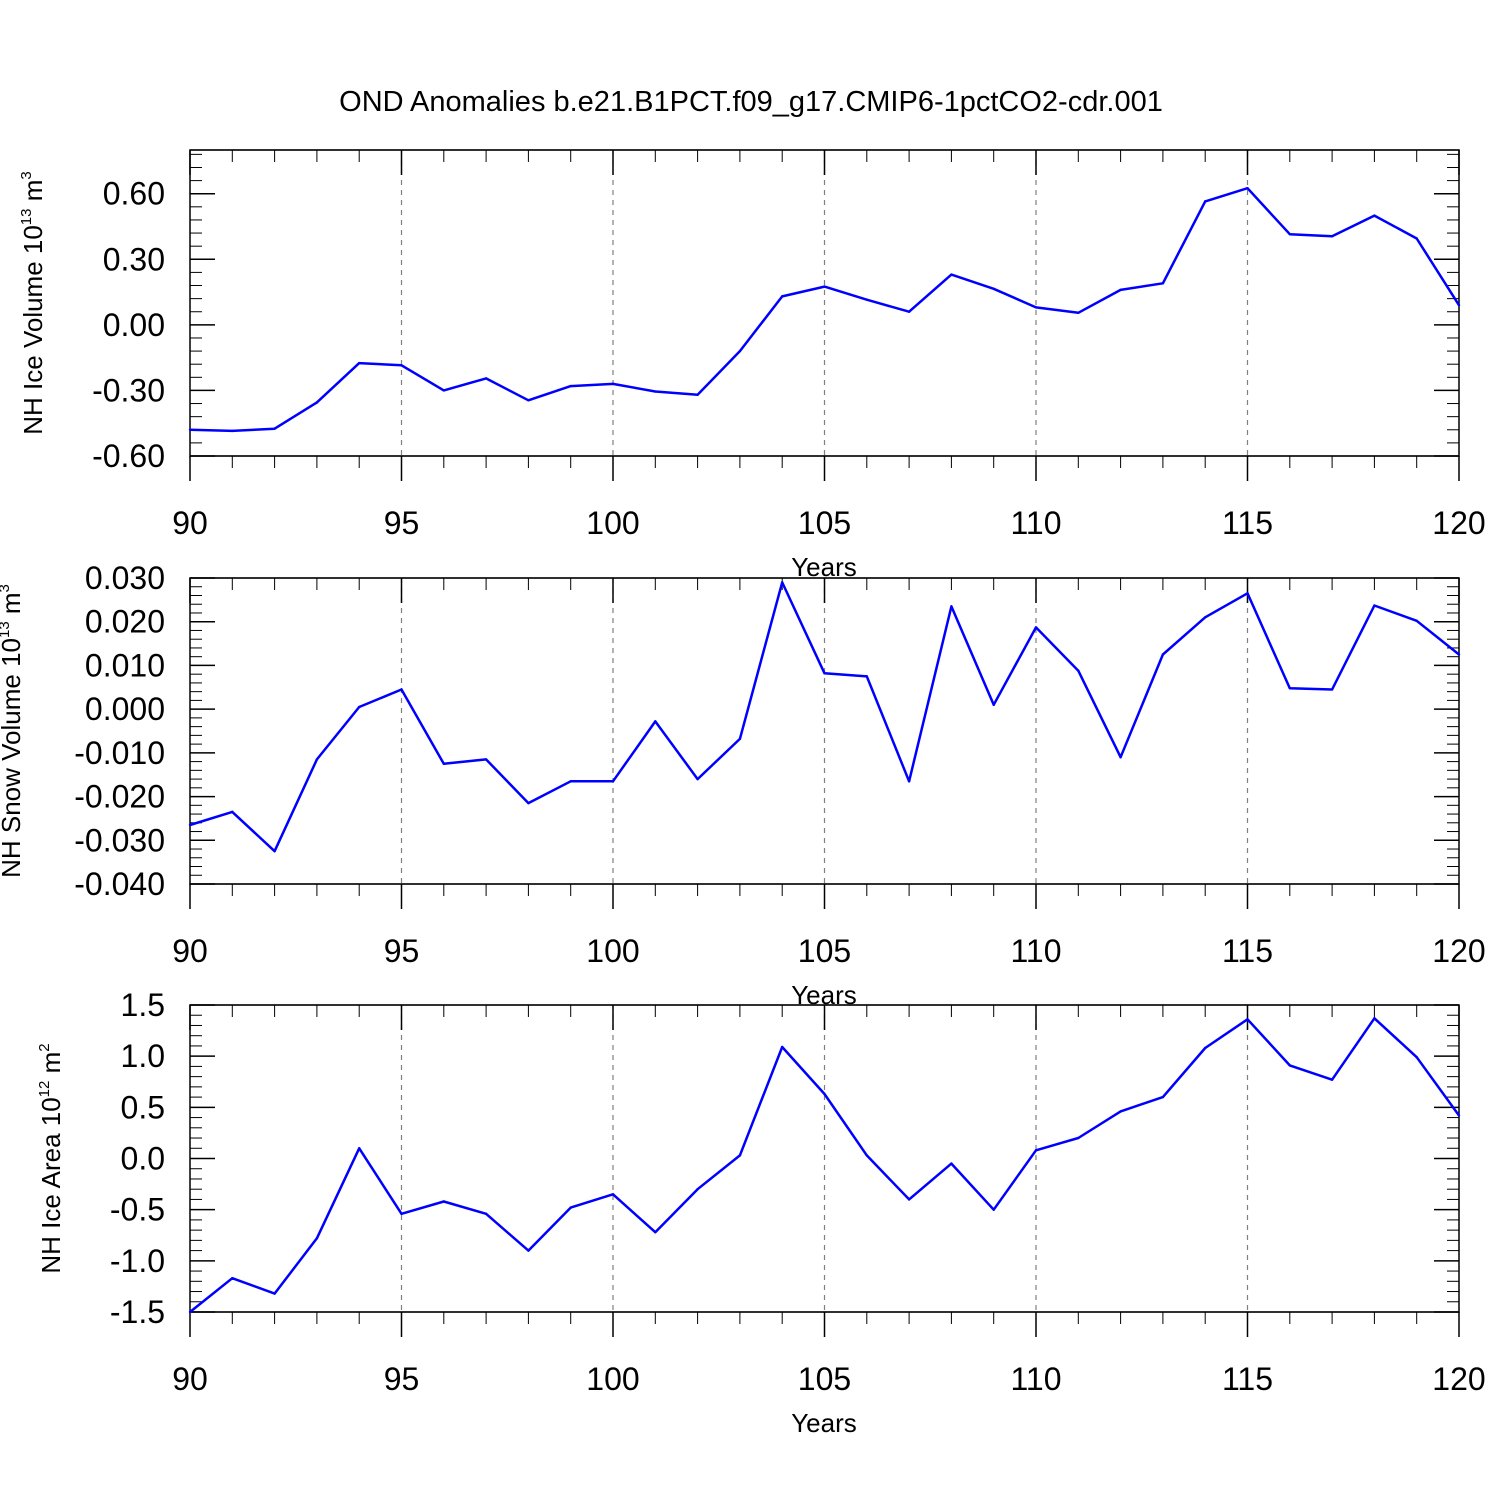 This screenshot has height=1500, width=1500. What do you see at coordinates (119, 753) in the screenshot?
I see `y-tick-label: -0.010` at bounding box center [119, 753].